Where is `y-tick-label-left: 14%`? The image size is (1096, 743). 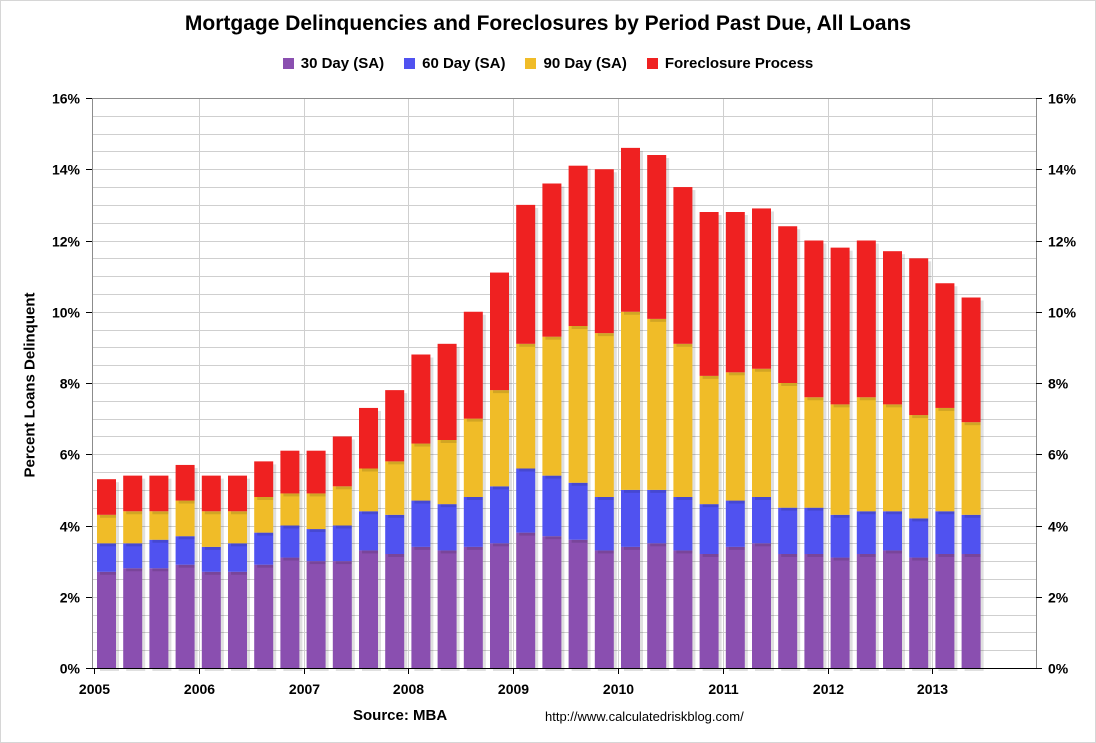 y-tick-label-left: 14% is located at coordinates (66, 170).